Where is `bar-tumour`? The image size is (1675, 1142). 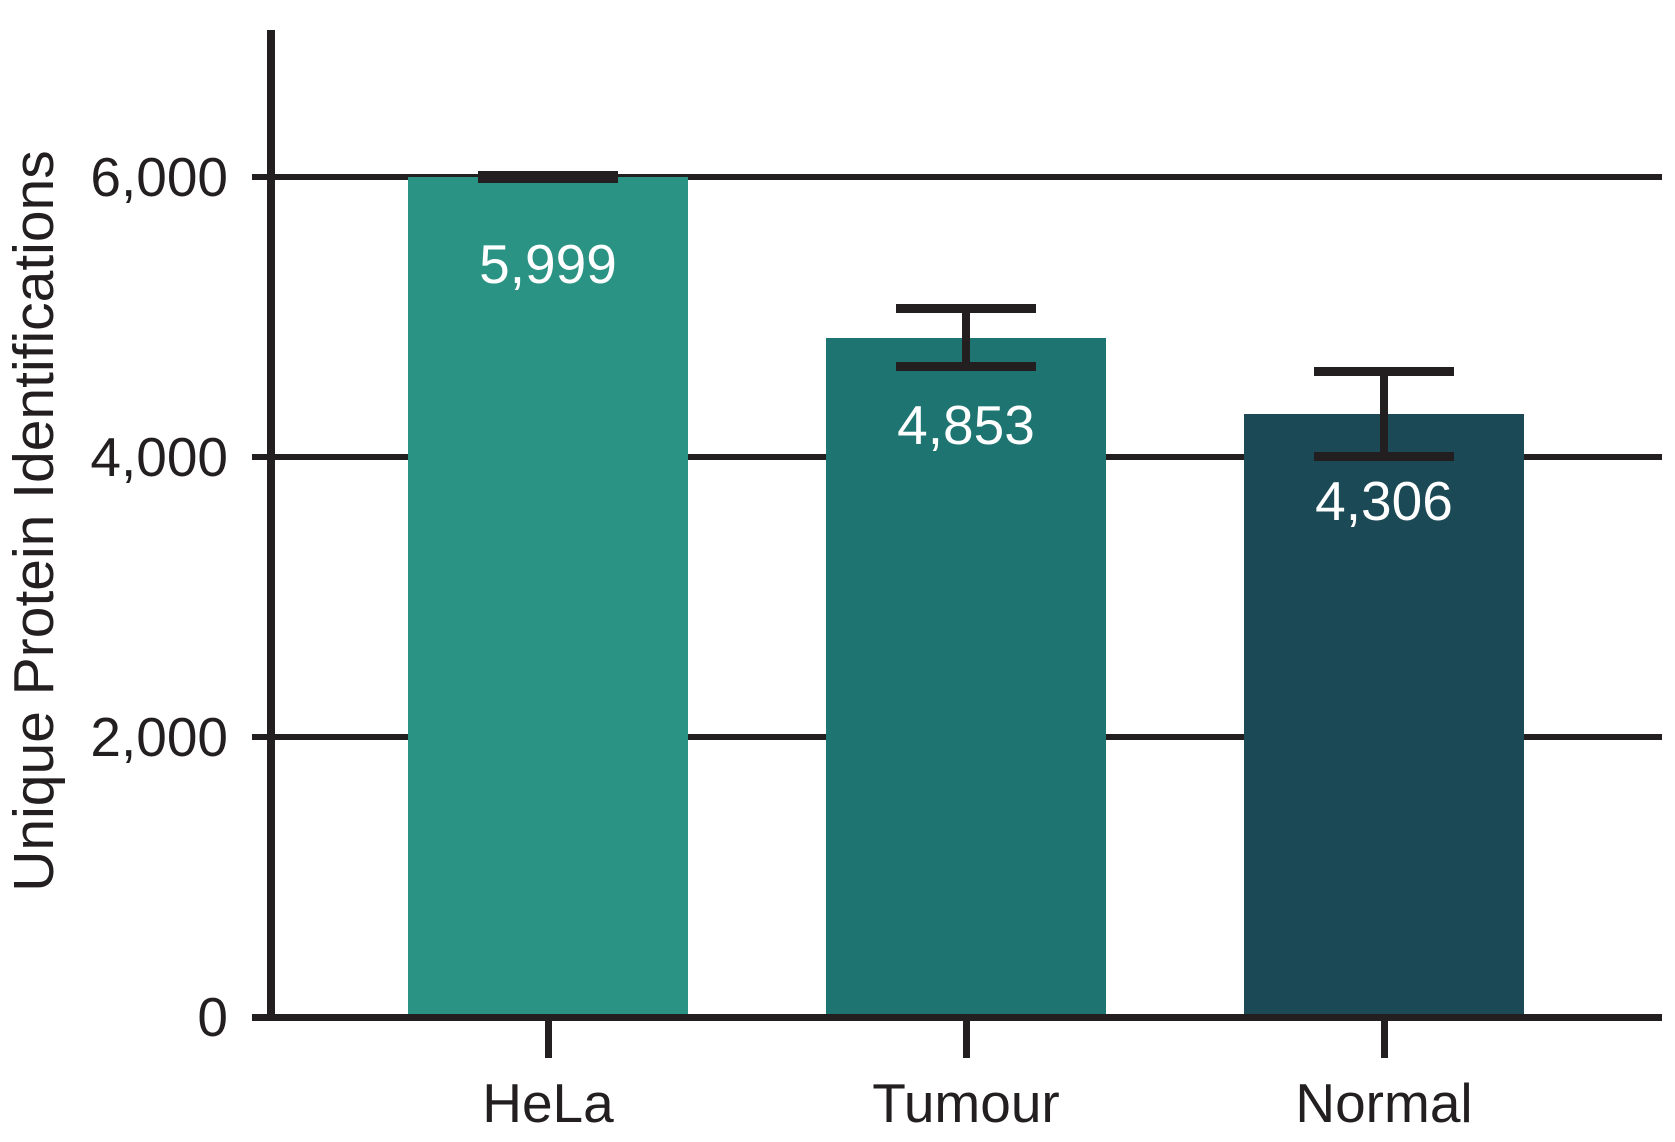
bar-tumour is located at coordinates (966, 677).